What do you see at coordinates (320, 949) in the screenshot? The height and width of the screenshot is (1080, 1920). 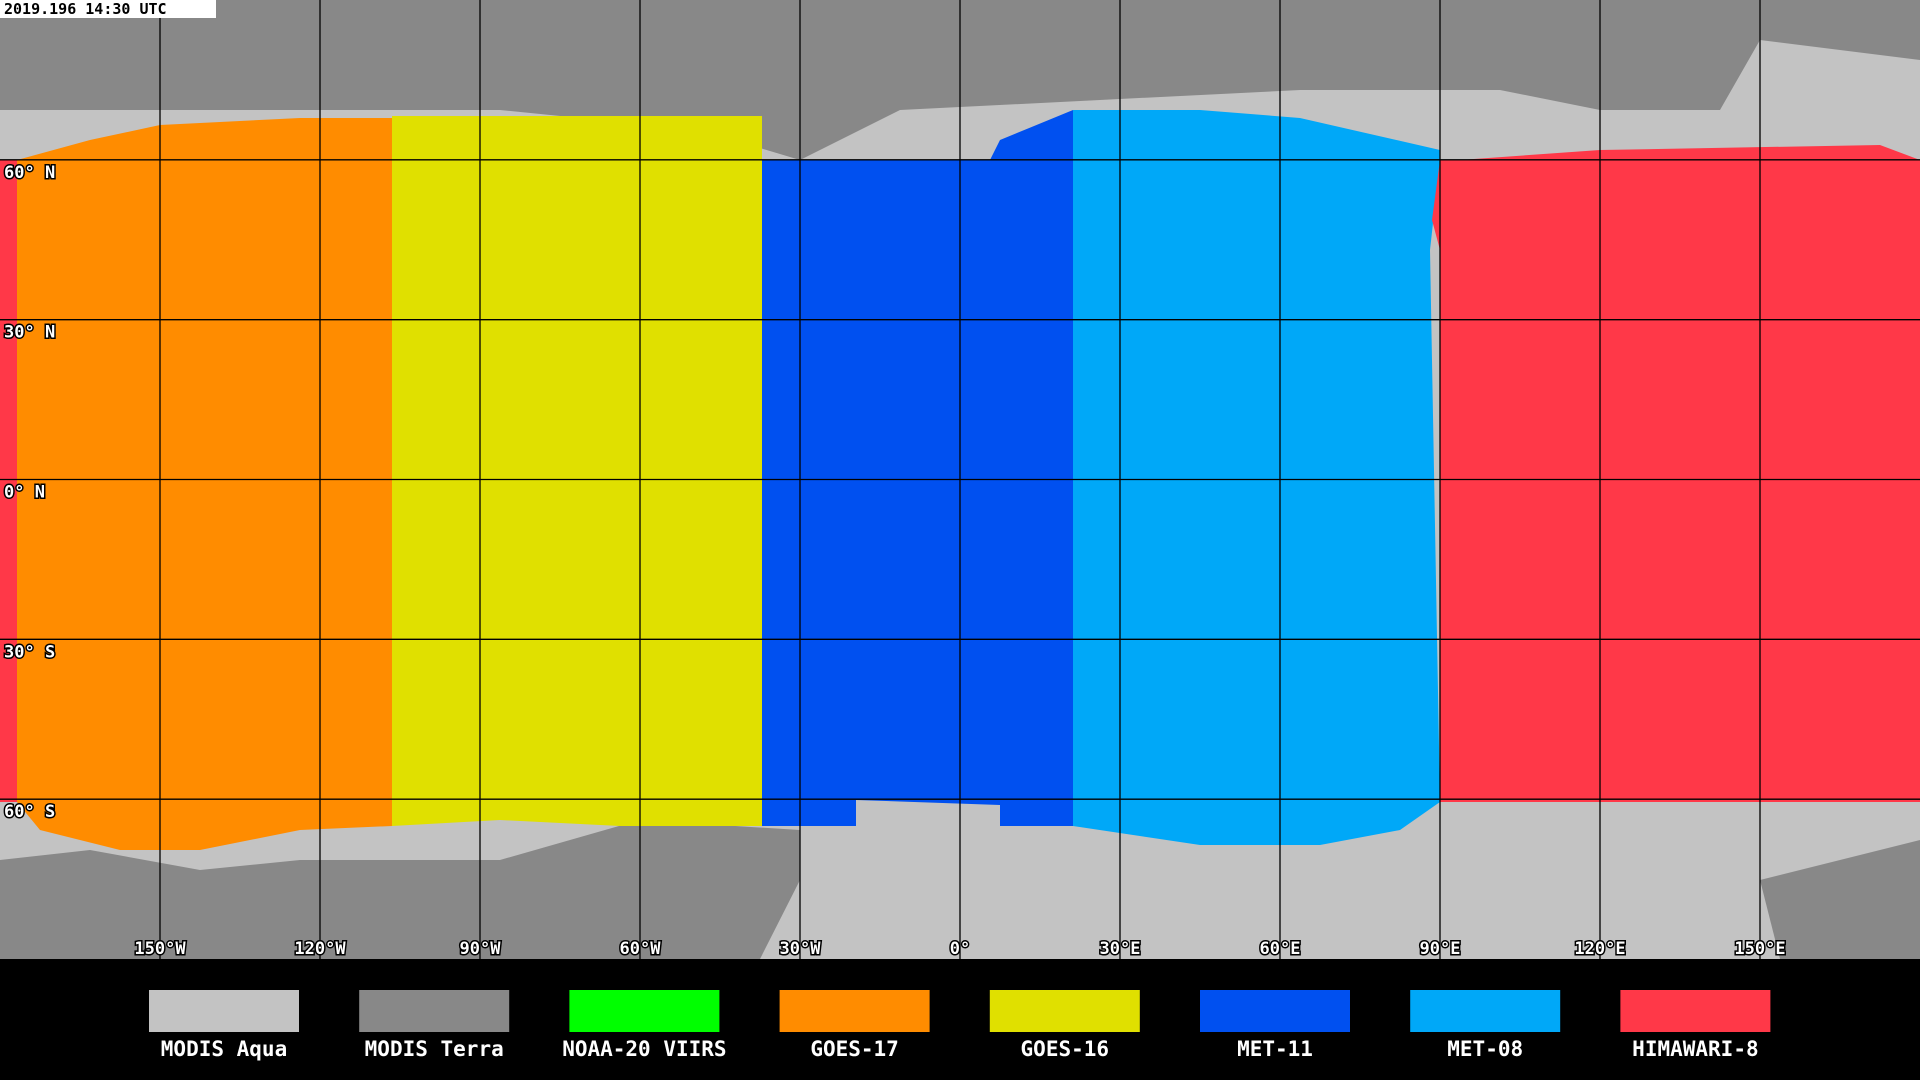 I see `lon-label: 120°W` at bounding box center [320, 949].